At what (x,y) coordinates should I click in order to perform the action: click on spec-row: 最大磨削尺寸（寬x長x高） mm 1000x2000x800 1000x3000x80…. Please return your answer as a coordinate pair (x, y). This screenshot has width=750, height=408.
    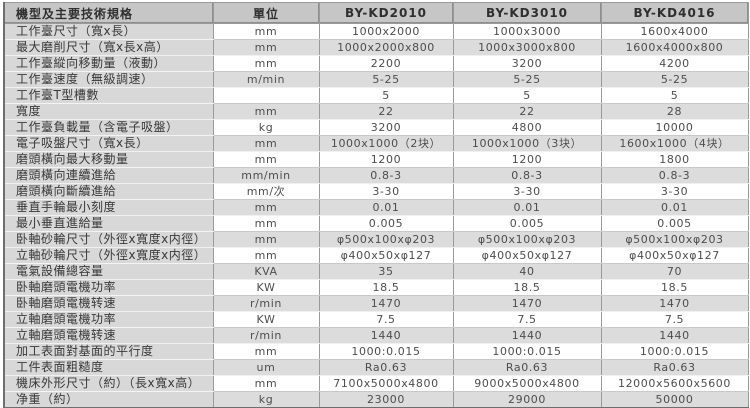
    Looking at the image, I should click on (376, 47).